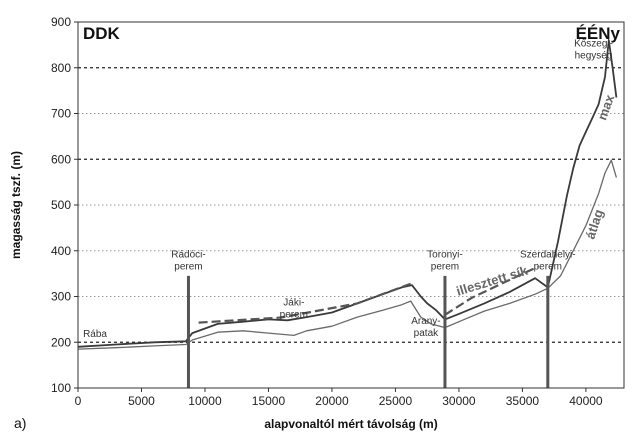 Image resolution: width=636 pixels, height=437 pixels. Describe the element at coordinates (61, 205) in the screenshot. I see `y-tick-label: 500` at that location.